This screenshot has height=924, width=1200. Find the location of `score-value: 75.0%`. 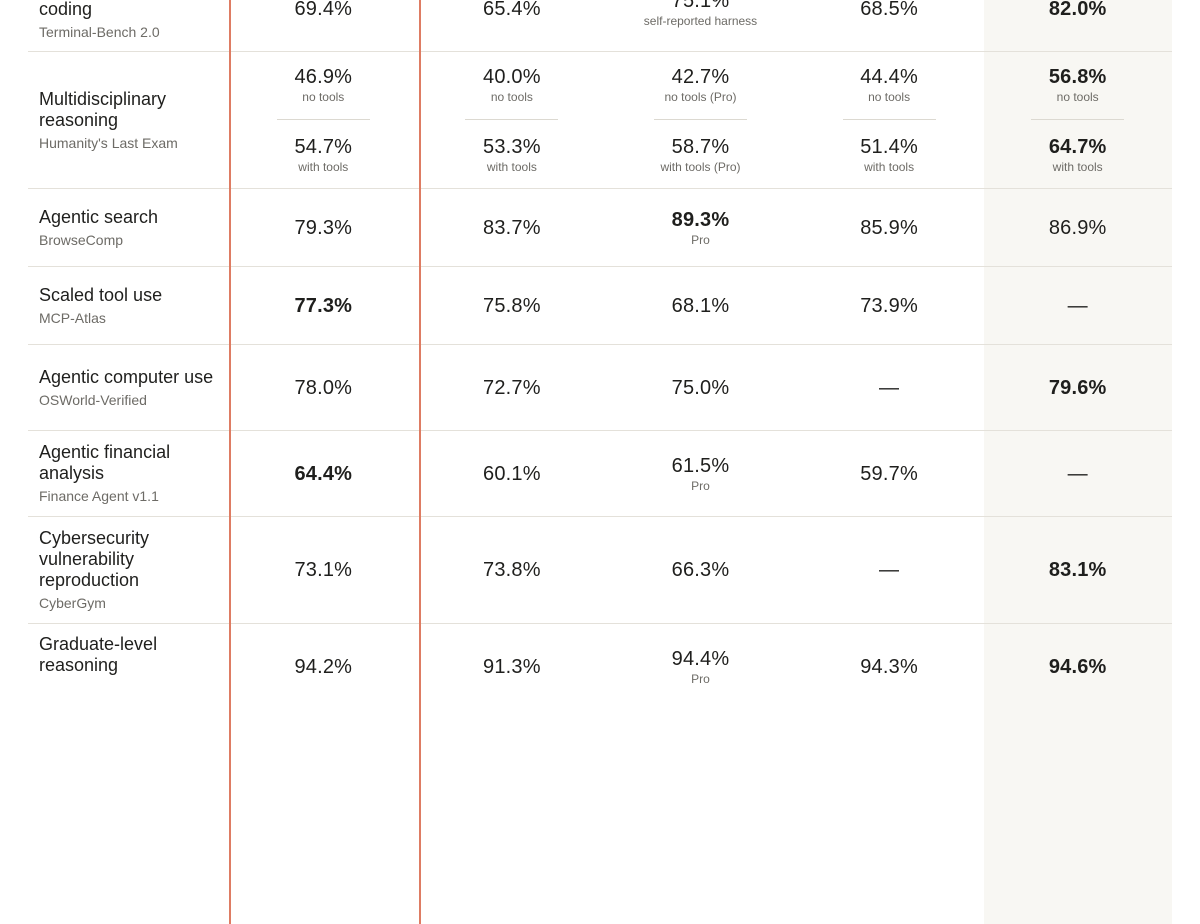

score-value: 75.0% is located at coordinates (700, 387).